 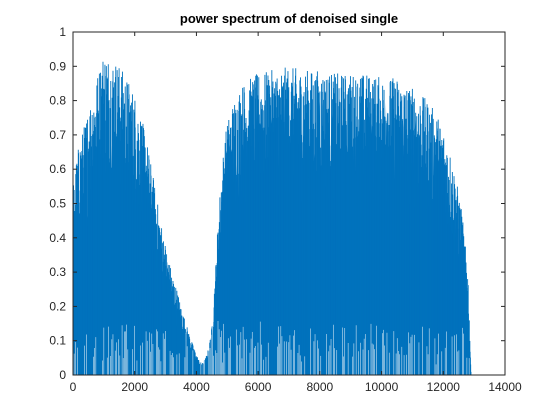 I want to click on y-tick-label: 1, so click(x=62, y=32).